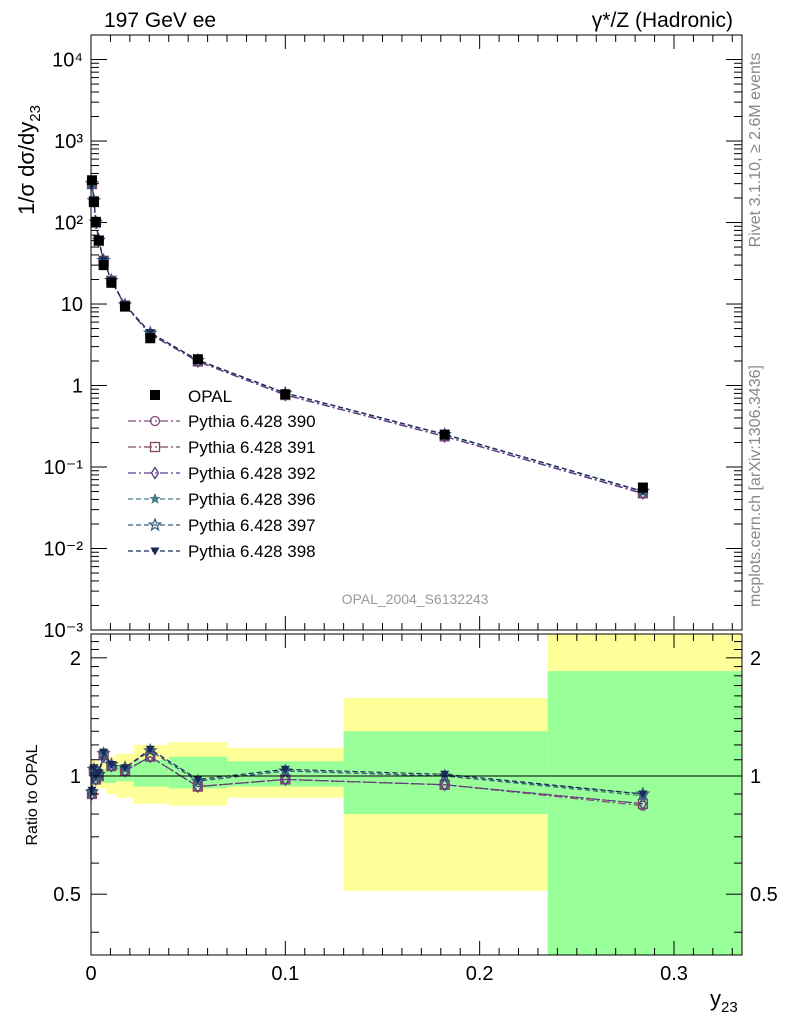  I want to click on legend-label: Pythia 6.428 397, so click(252, 525).